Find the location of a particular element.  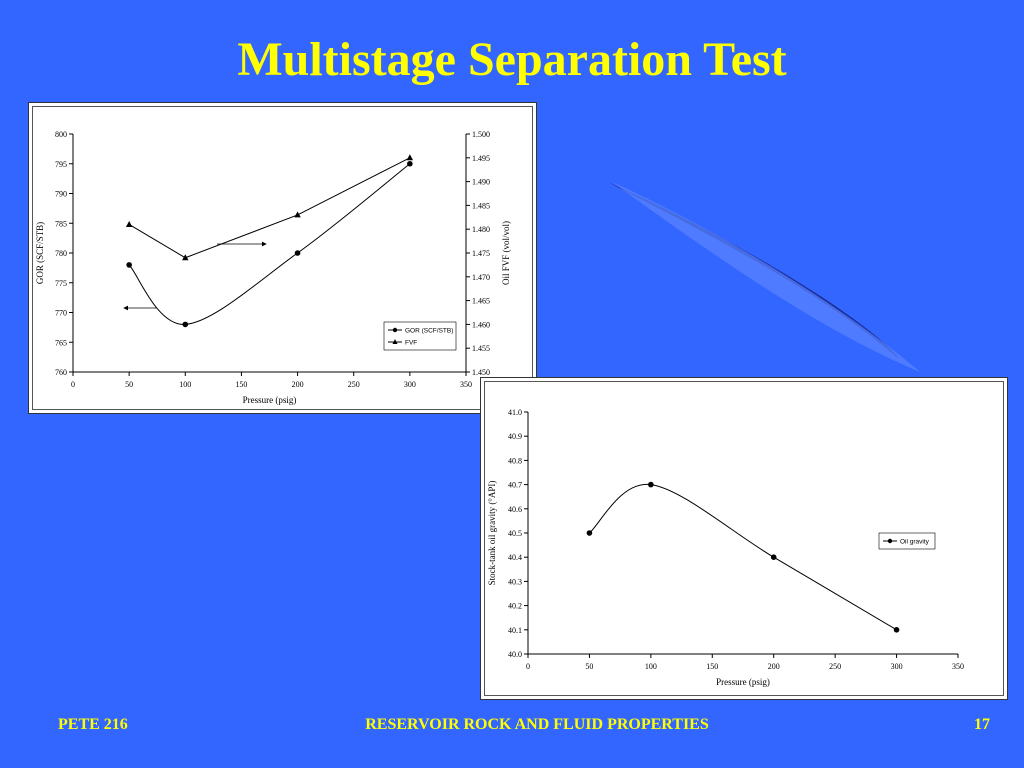

y2-tick-label: 1.450 is located at coordinates (481, 372).